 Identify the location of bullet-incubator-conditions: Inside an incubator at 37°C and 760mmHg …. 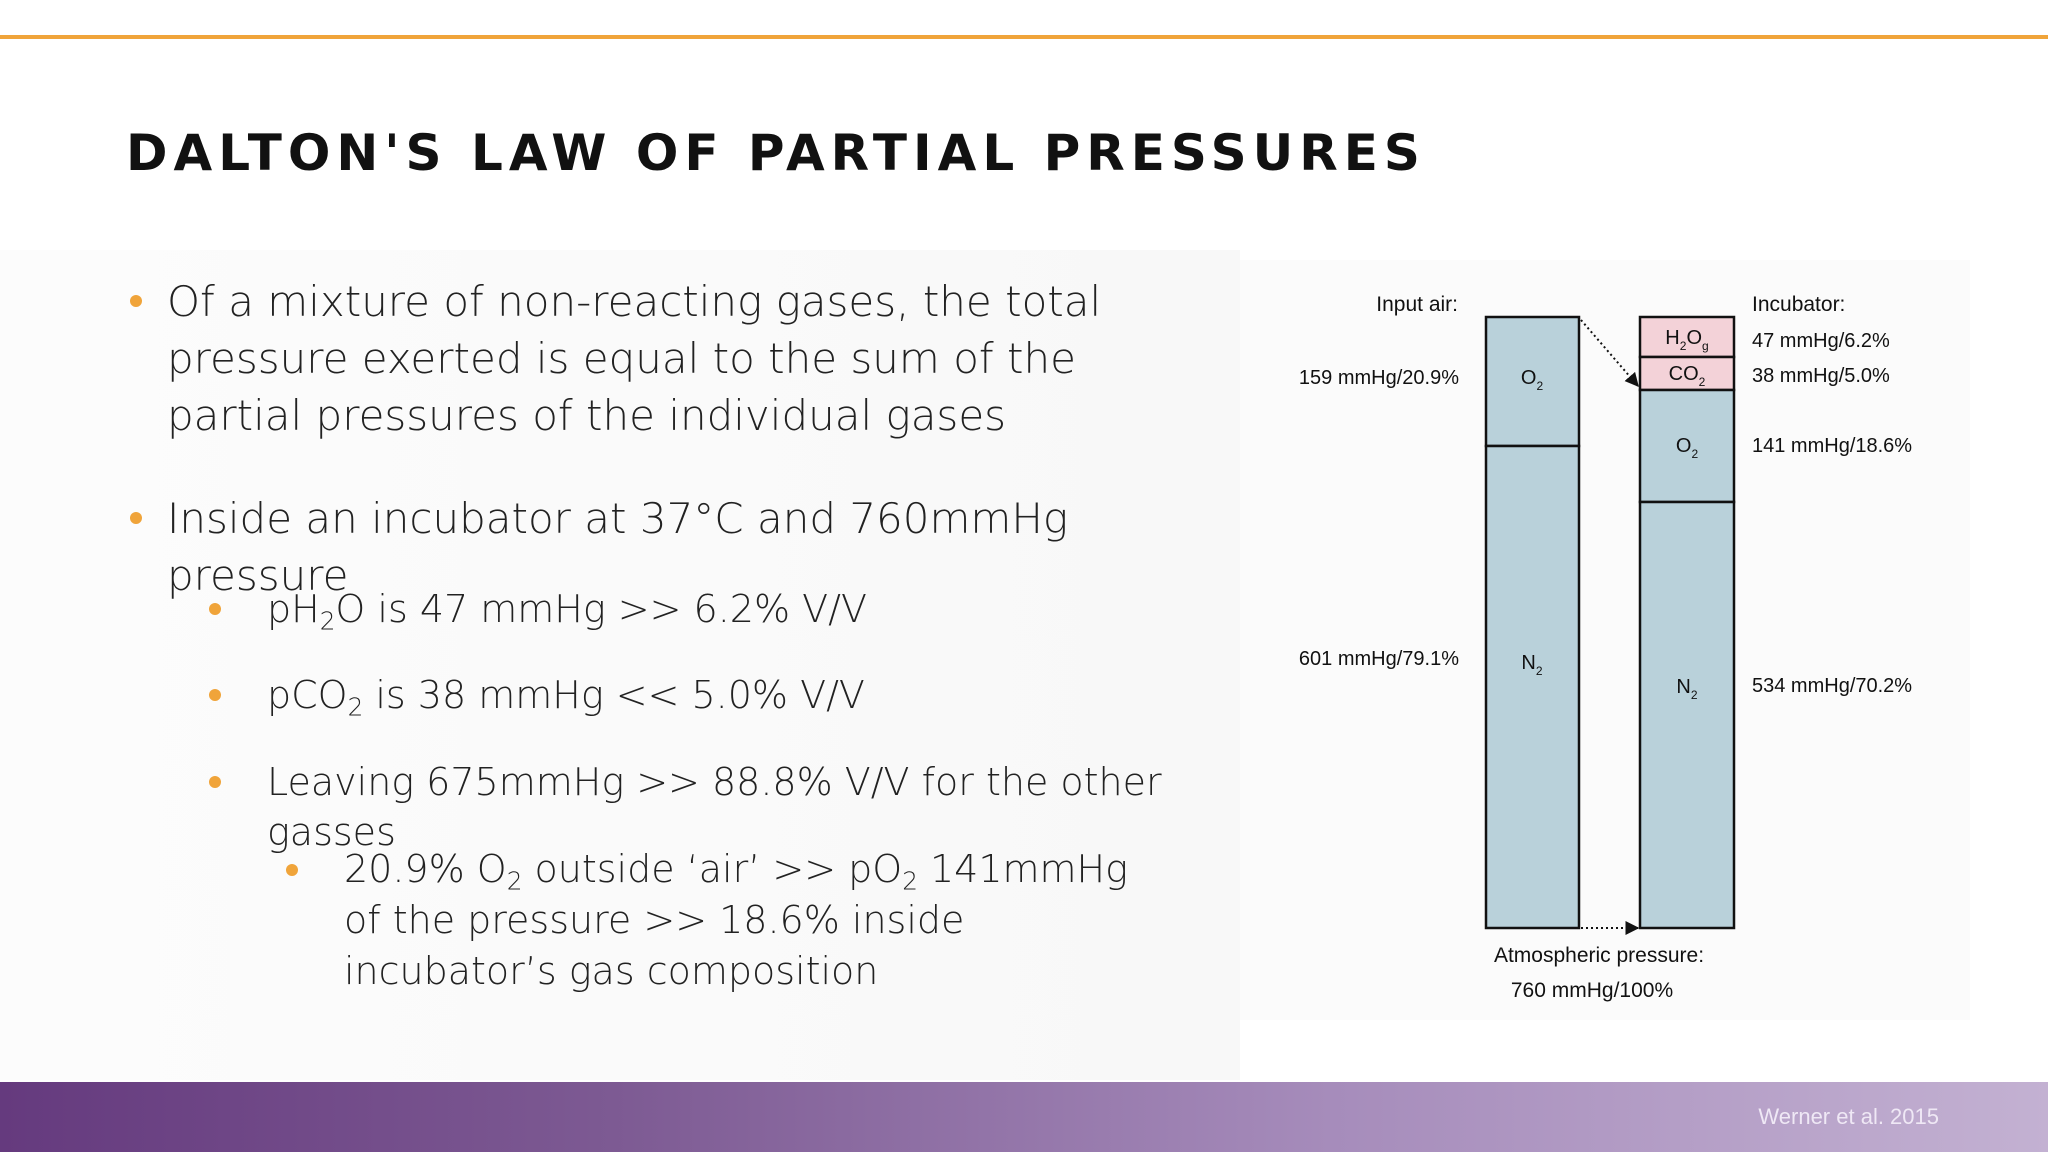
(668, 547).